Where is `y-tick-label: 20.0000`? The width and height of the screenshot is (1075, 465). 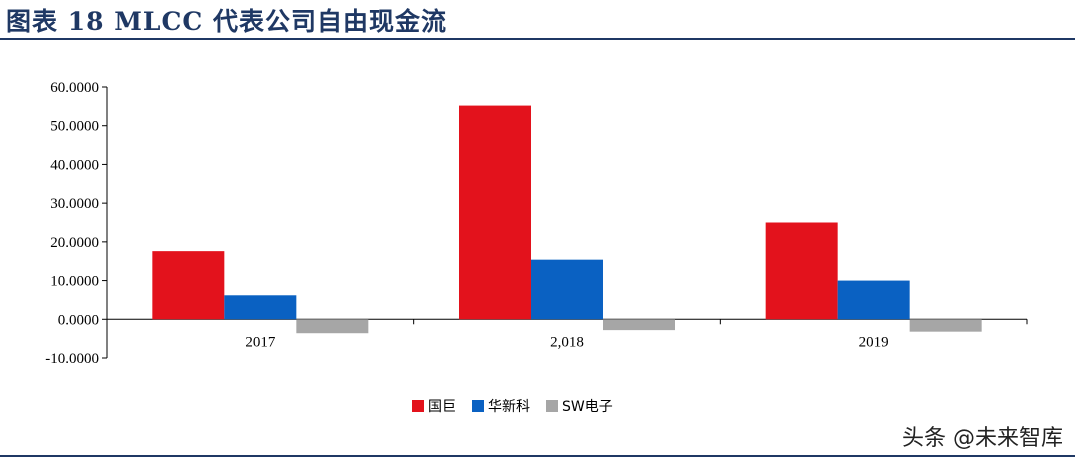
y-tick-label: 20.0000 is located at coordinates (74, 243).